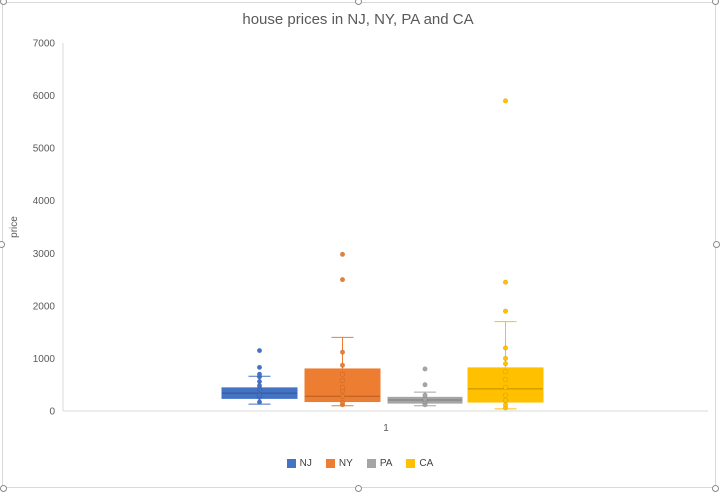 The width and height of the screenshot is (720, 494). What do you see at coordinates (44, 306) in the screenshot?
I see `y-tick-label: 2000` at bounding box center [44, 306].